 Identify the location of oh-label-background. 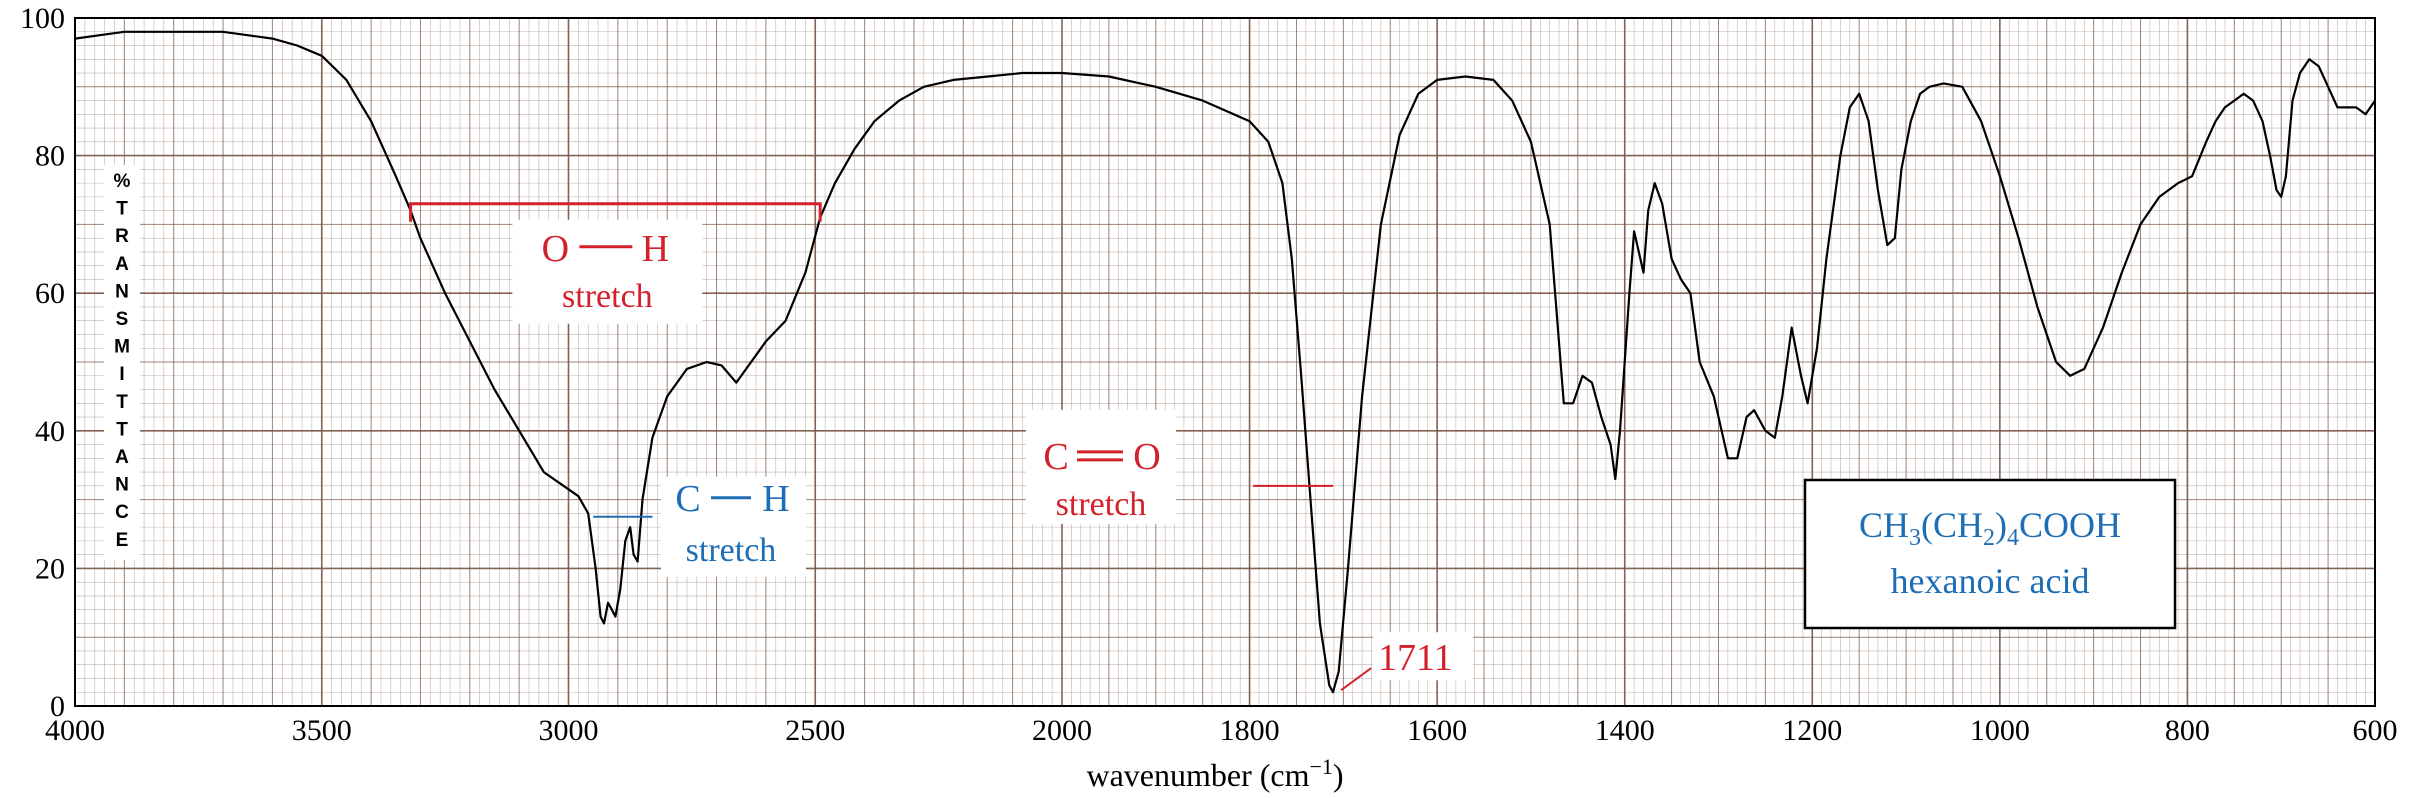
(607, 271).